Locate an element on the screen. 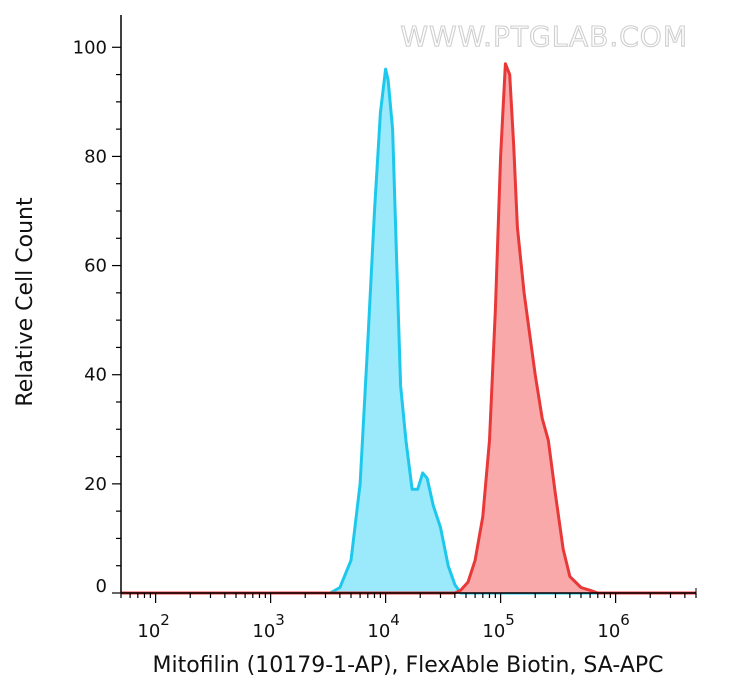 This screenshot has width=746, height=683. y-tick-label: 20 is located at coordinates (95, 484).